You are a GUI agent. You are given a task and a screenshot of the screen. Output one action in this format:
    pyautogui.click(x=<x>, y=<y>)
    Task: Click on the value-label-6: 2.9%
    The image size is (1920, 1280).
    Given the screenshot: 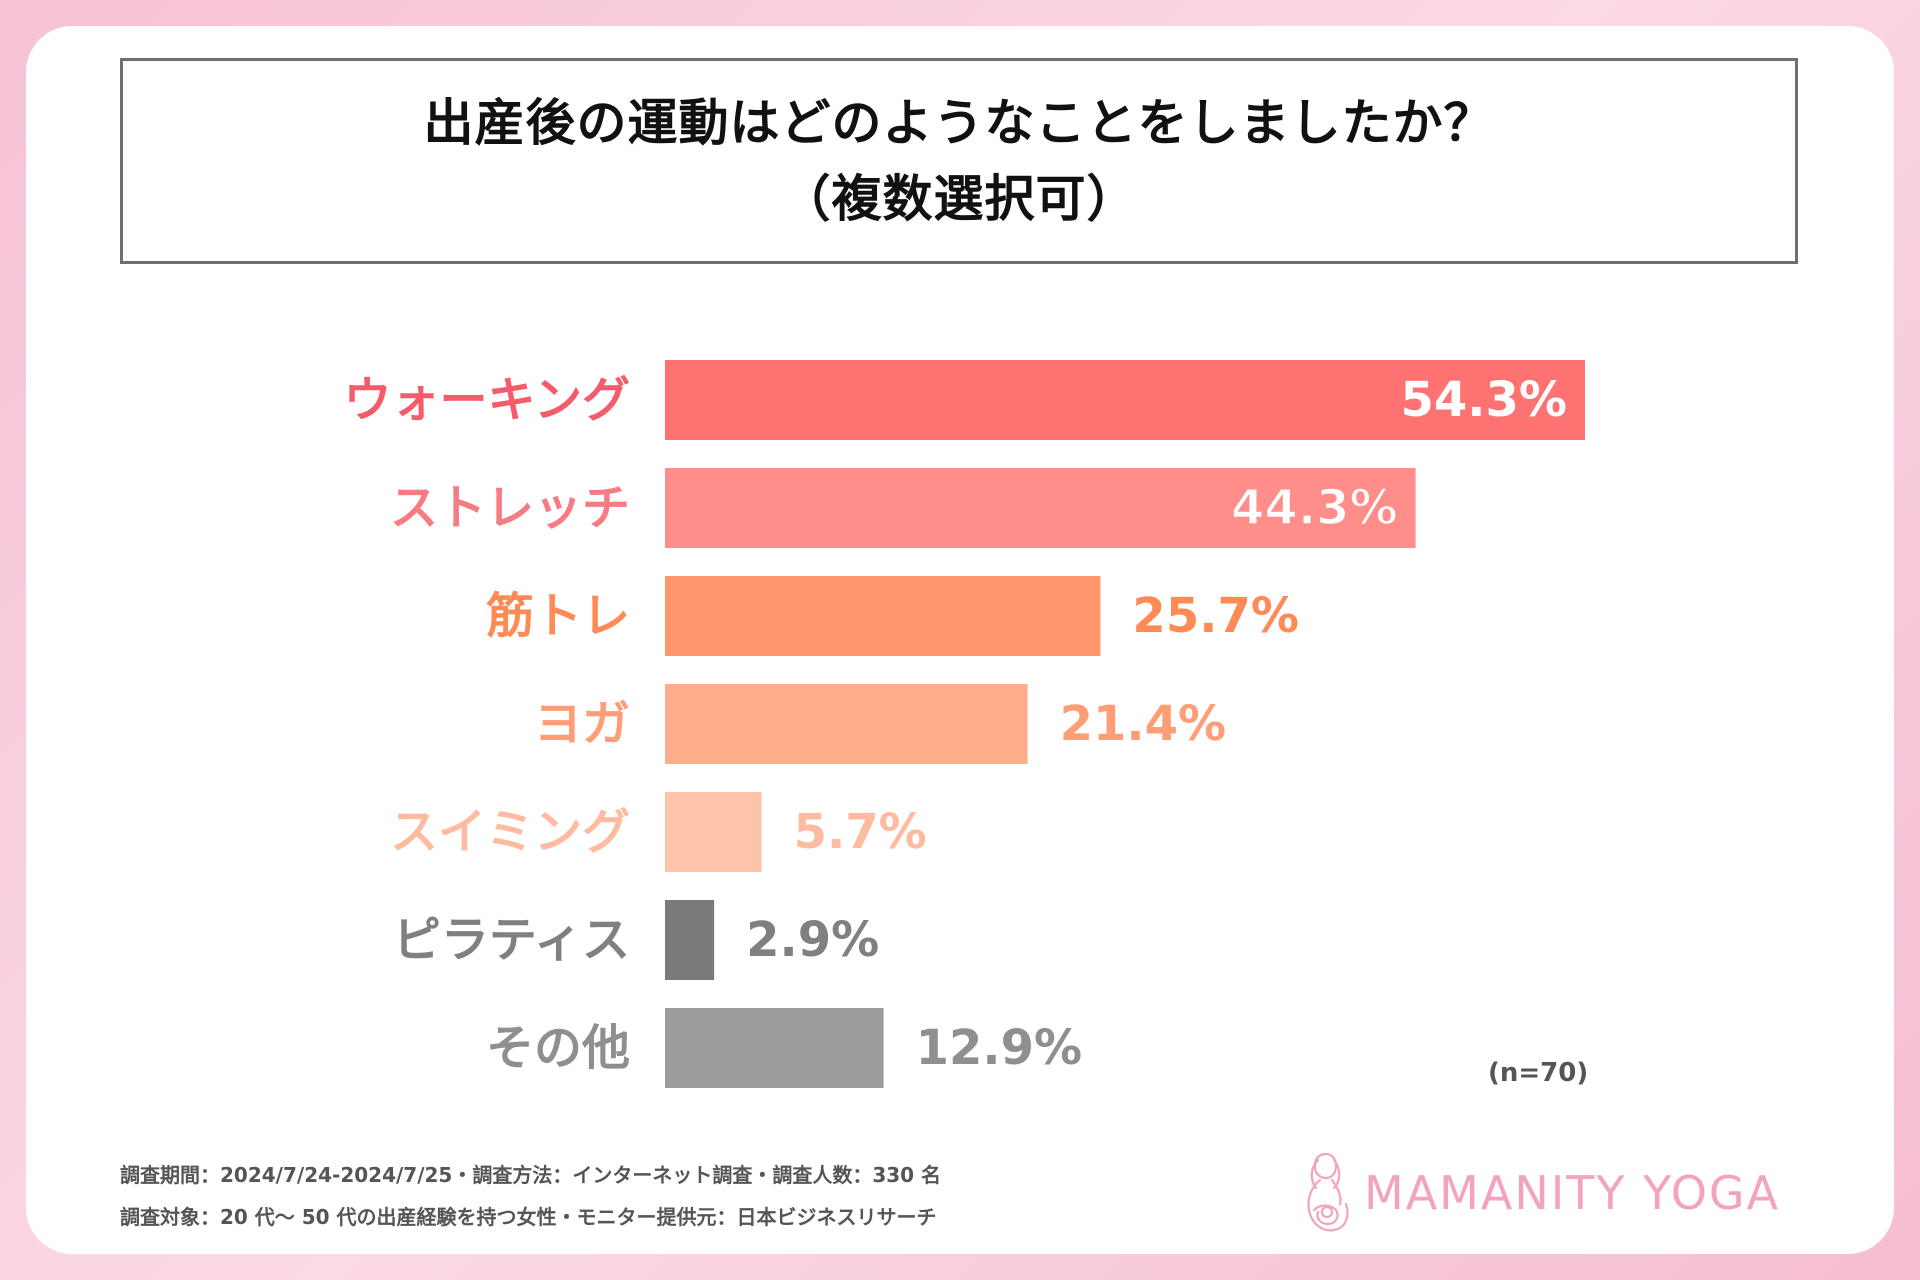 What is the action you would take?
    pyautogui.click(x=812, y=940)
    